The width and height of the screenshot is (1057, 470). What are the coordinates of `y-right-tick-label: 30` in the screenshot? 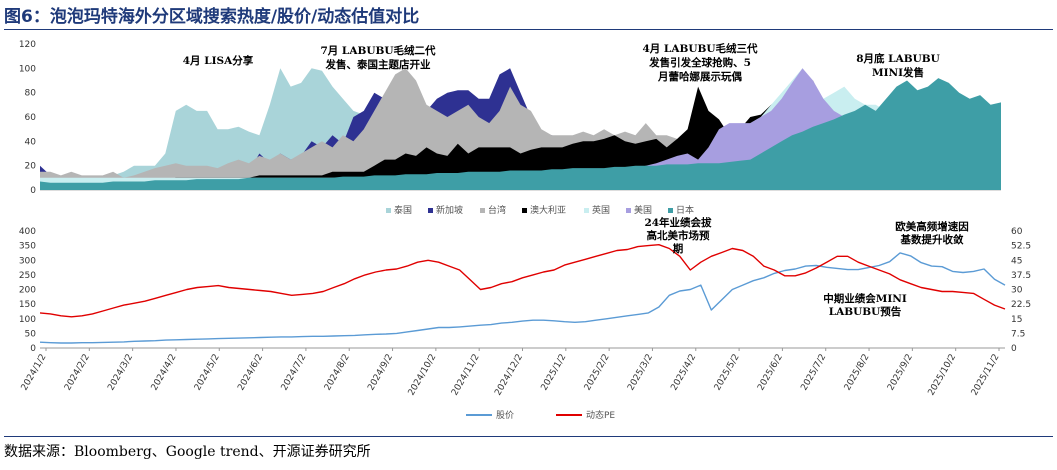 It's located at (1017, 291).